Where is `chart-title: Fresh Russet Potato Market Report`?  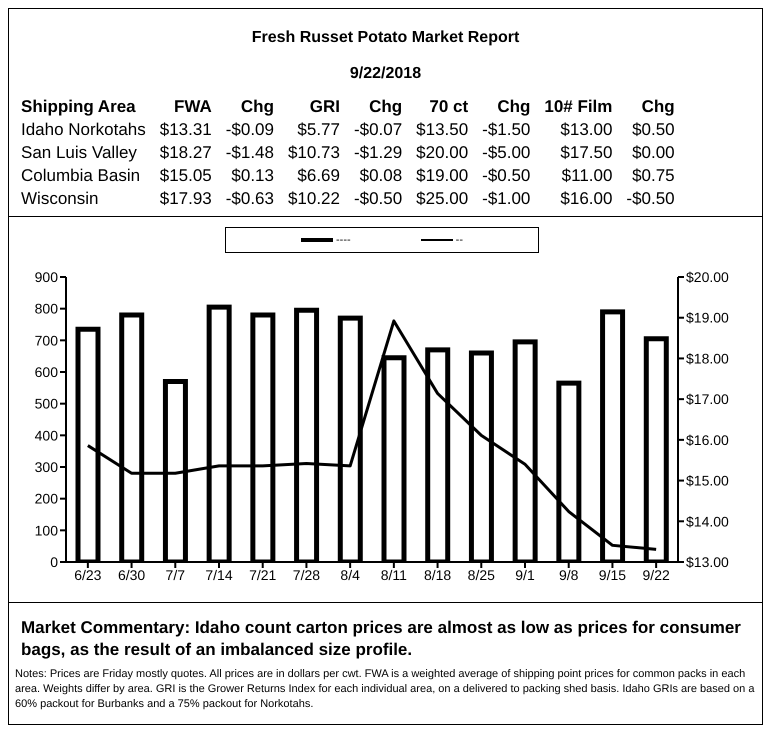 chart-title: Fresh Russet Potato Market Report is located at coordinates (385, 38).